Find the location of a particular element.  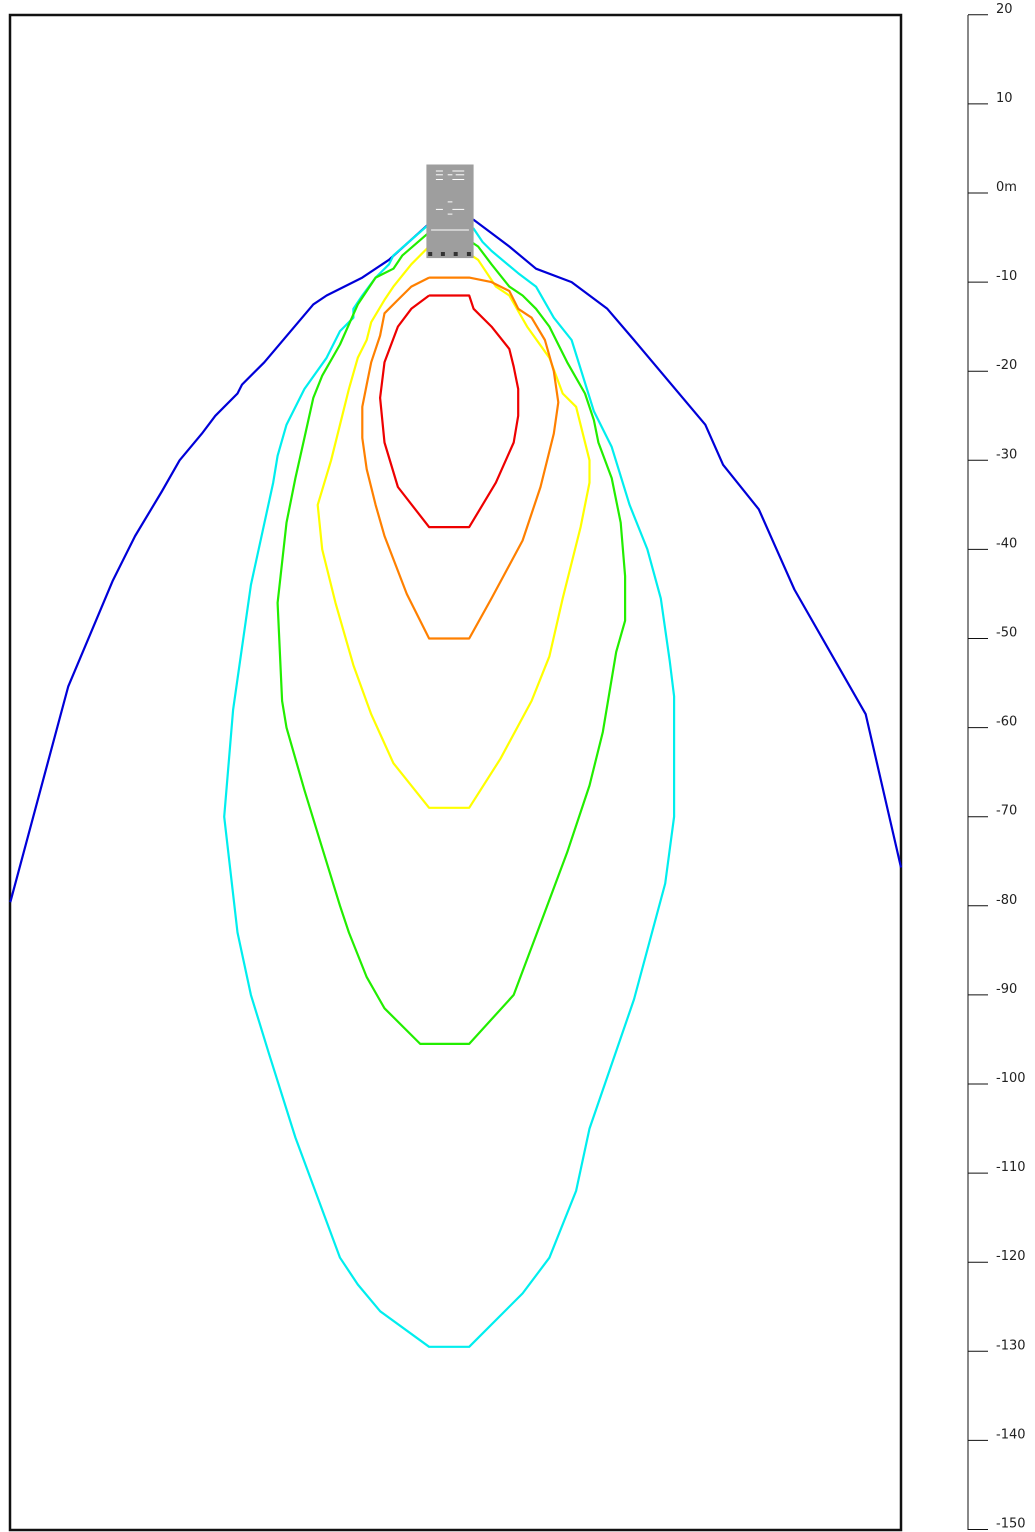

vessel-icon is located at coordinates (450, 211).